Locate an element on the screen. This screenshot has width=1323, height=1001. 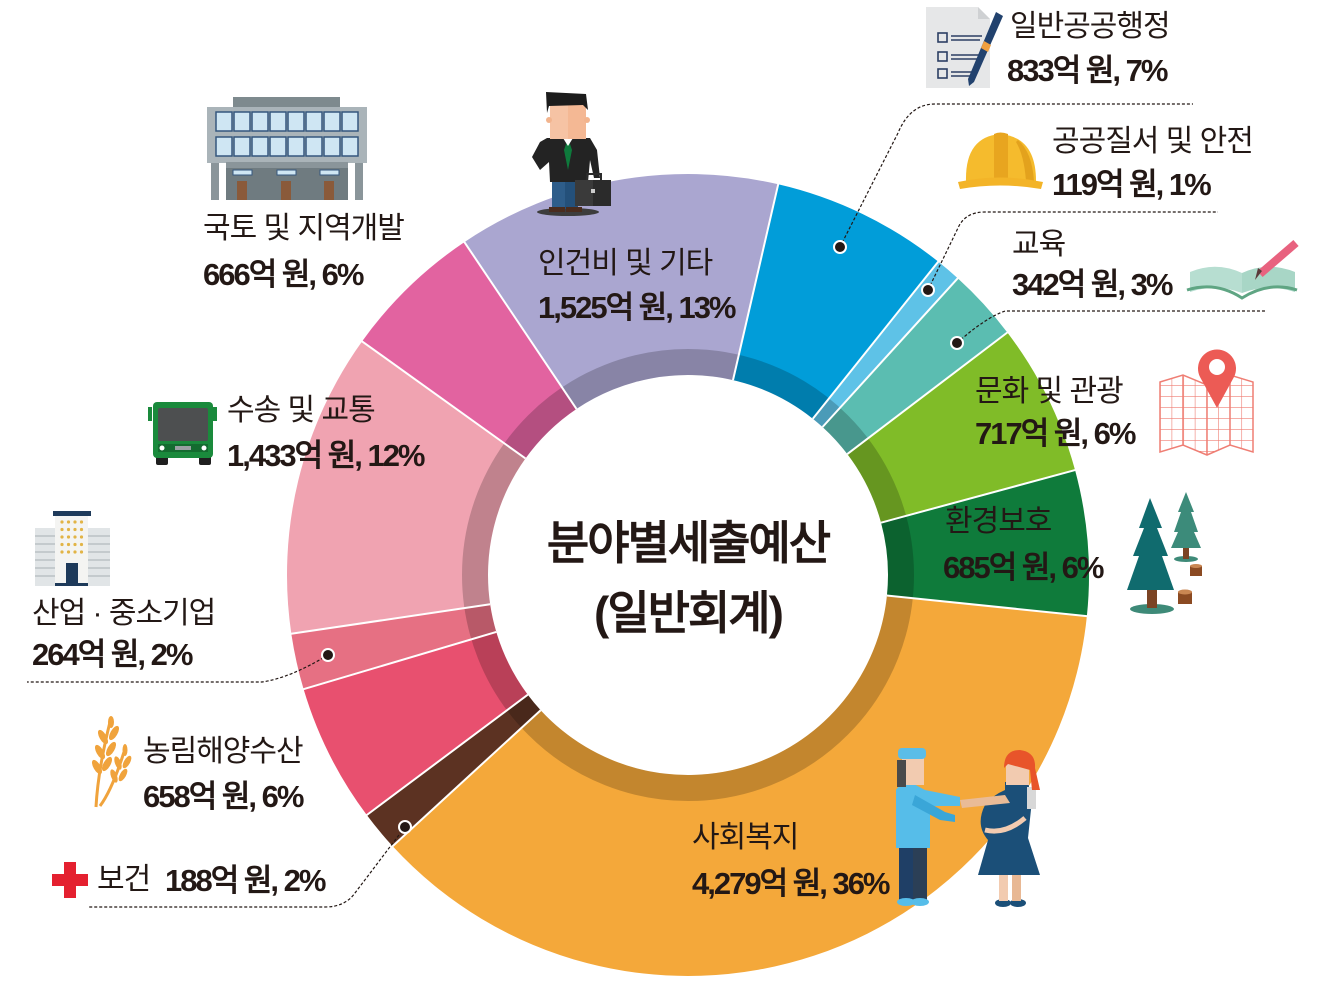
tall-building-icon is located at coordinates (72, 548).